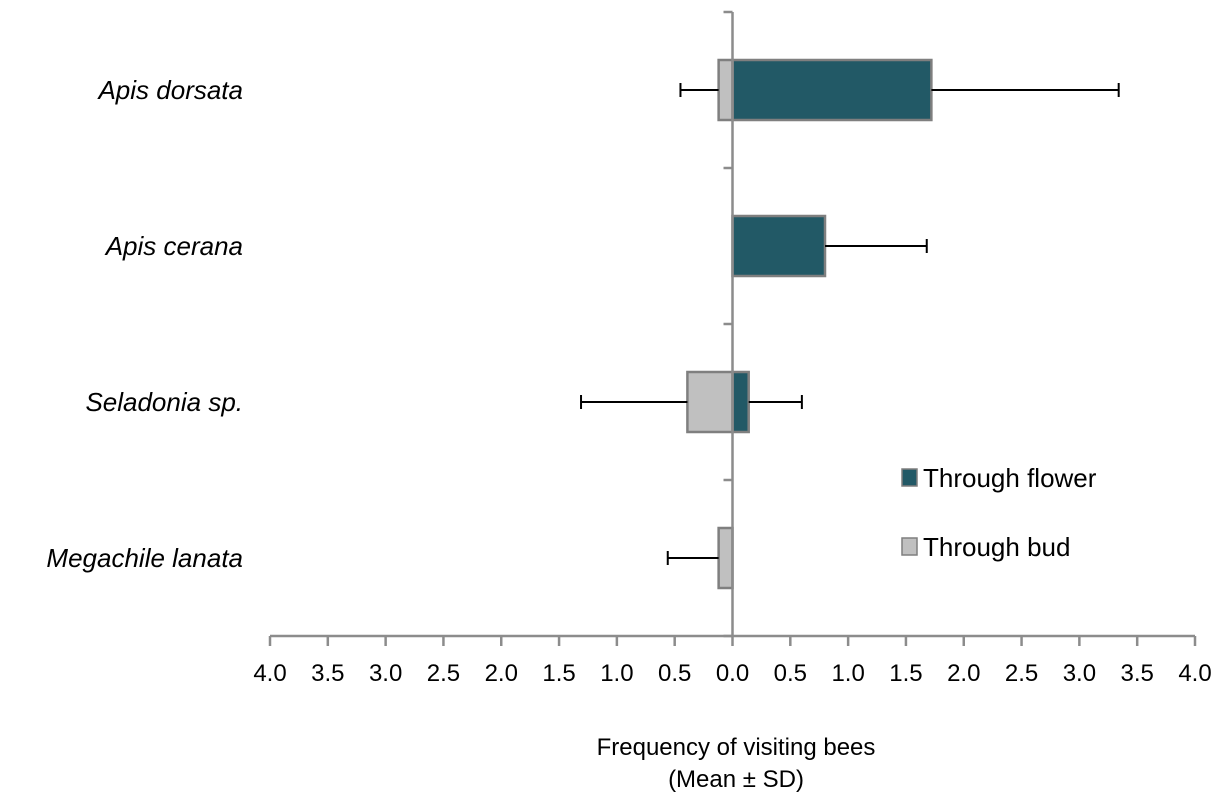  Describe the element at coordinates (909, 546) in the screenshot. I see `legend-swatch-through-bud` at that location.